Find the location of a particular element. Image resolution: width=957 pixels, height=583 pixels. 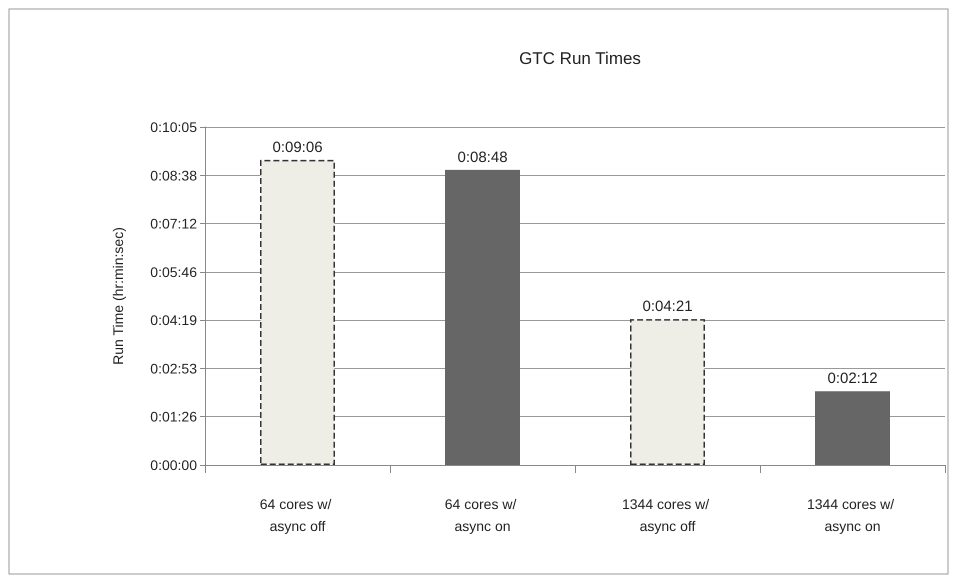

y-tick-label: 0:04:19 is located at coordinates (174, 320).